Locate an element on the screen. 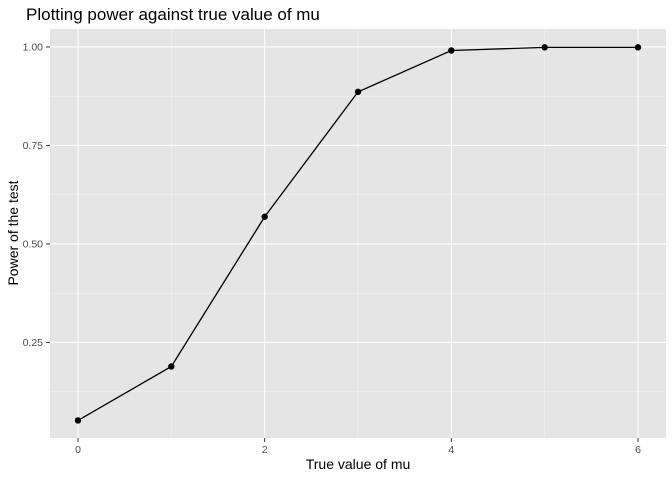 This screenshot has height=480, width=672. y-tick-label: 0.25 is located at coordinates (33, 343).